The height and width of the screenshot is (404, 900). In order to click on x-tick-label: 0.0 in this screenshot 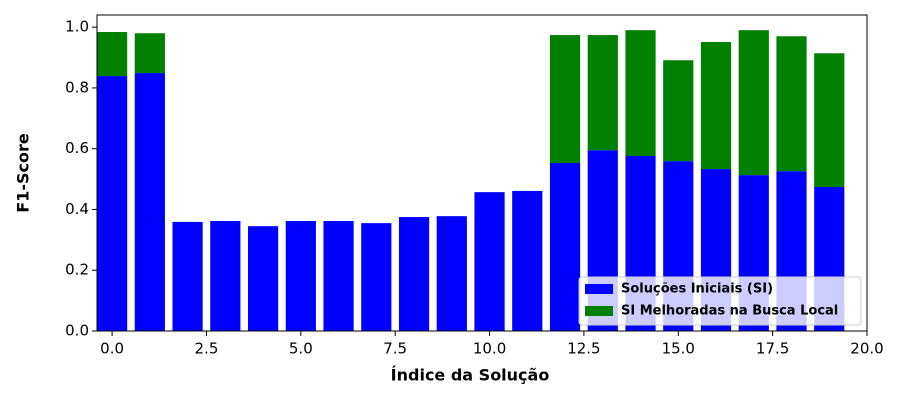, I will do `click(112, 349)`.